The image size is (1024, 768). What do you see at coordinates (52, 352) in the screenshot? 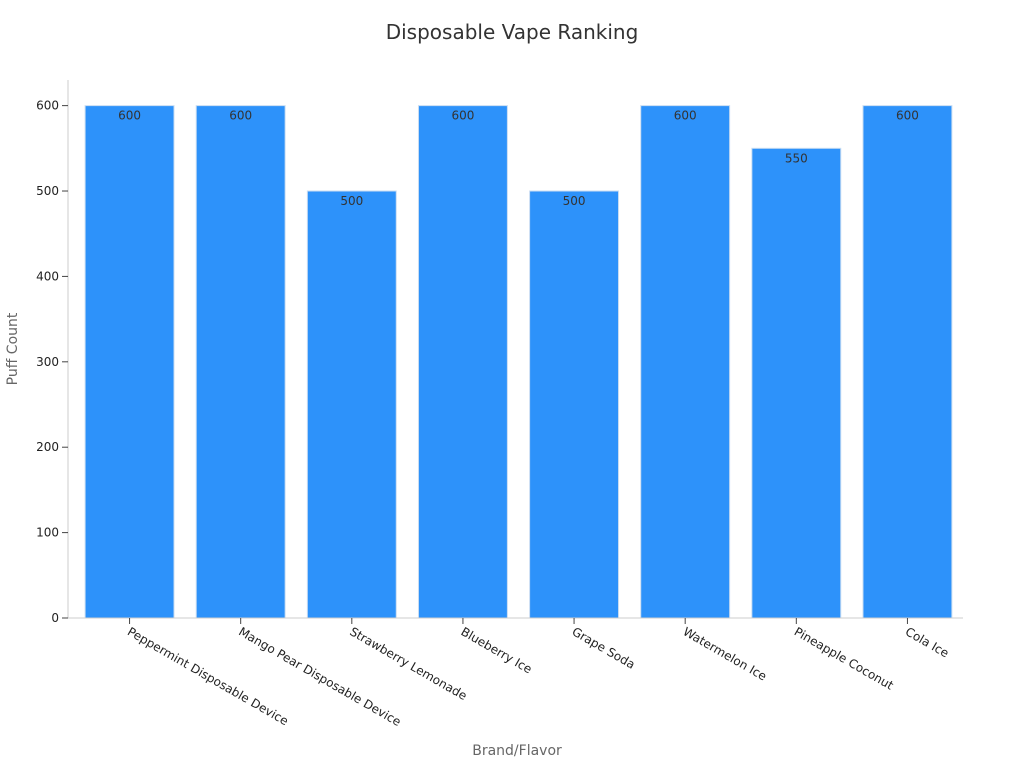
I see `y-axis: 0 100 200 300 400 500 600` at bounding box center [52, 352].